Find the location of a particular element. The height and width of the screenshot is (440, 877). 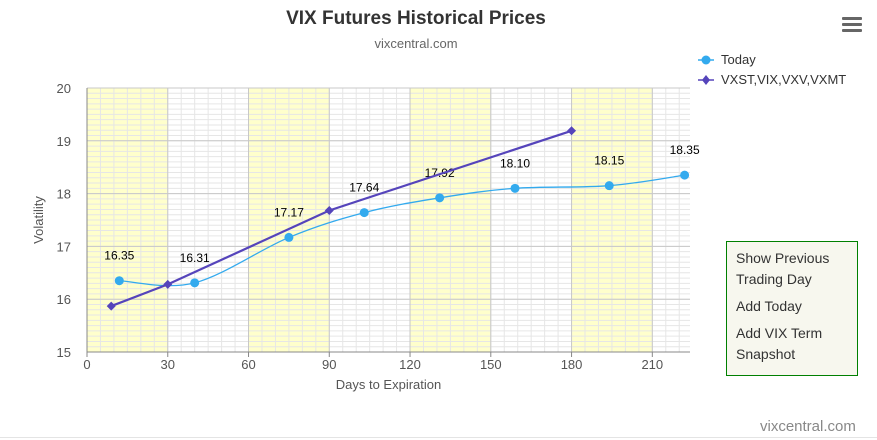

show-previous-trading-day-button: Show Previous Trading Day is located at coordinates (783, 268).